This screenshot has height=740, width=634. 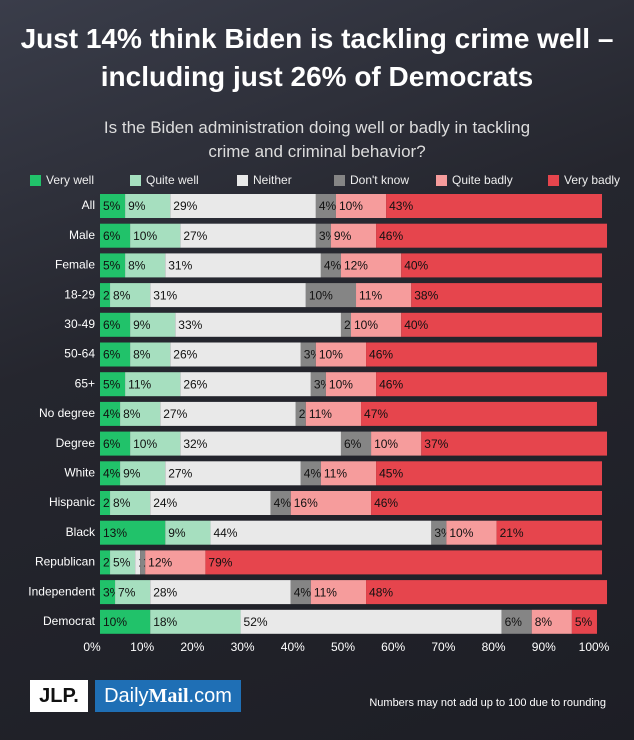 What do you see at coordinates (67, 413) in the screenshot?
I see `y-tick-label: No degree` at bounding box center [67, 413].